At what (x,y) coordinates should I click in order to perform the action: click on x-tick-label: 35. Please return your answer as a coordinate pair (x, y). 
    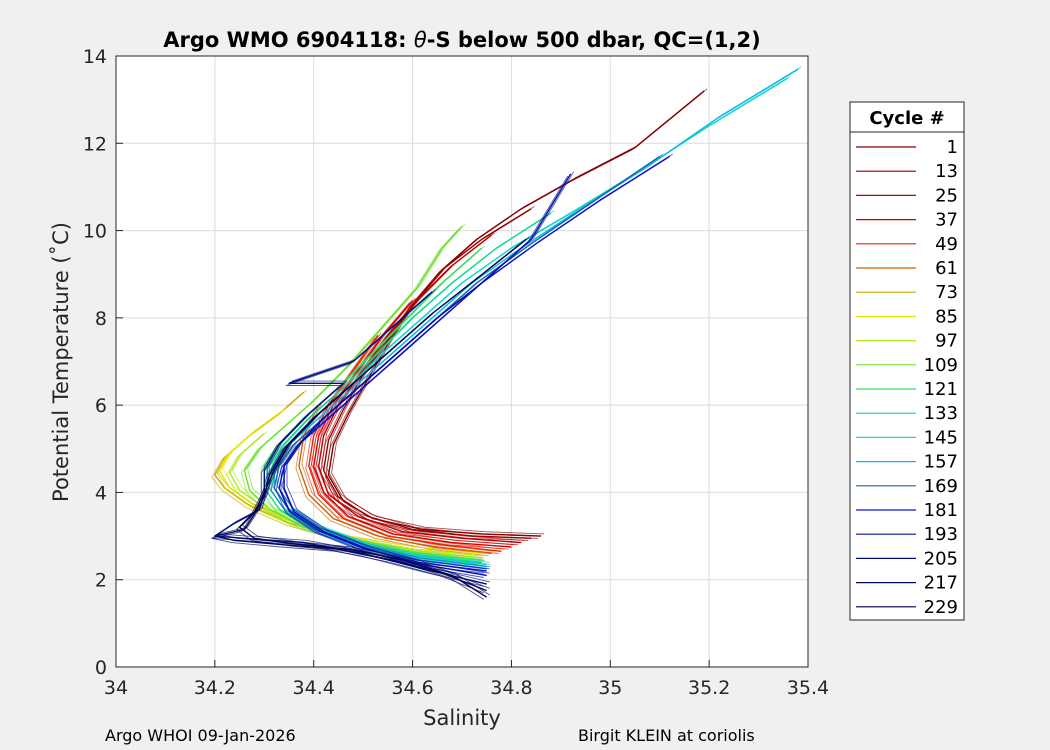
    Looking at the image, I should click on (610, 688).